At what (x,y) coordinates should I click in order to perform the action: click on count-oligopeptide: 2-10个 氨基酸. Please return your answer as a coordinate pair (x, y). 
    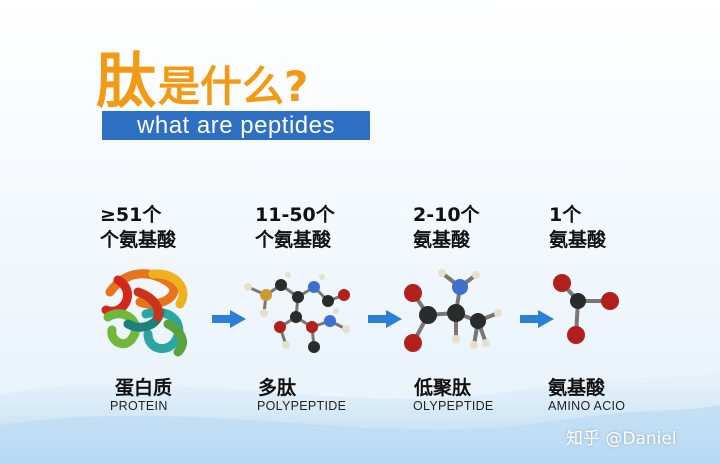
    Looking at the image, I should click on (446, 227).